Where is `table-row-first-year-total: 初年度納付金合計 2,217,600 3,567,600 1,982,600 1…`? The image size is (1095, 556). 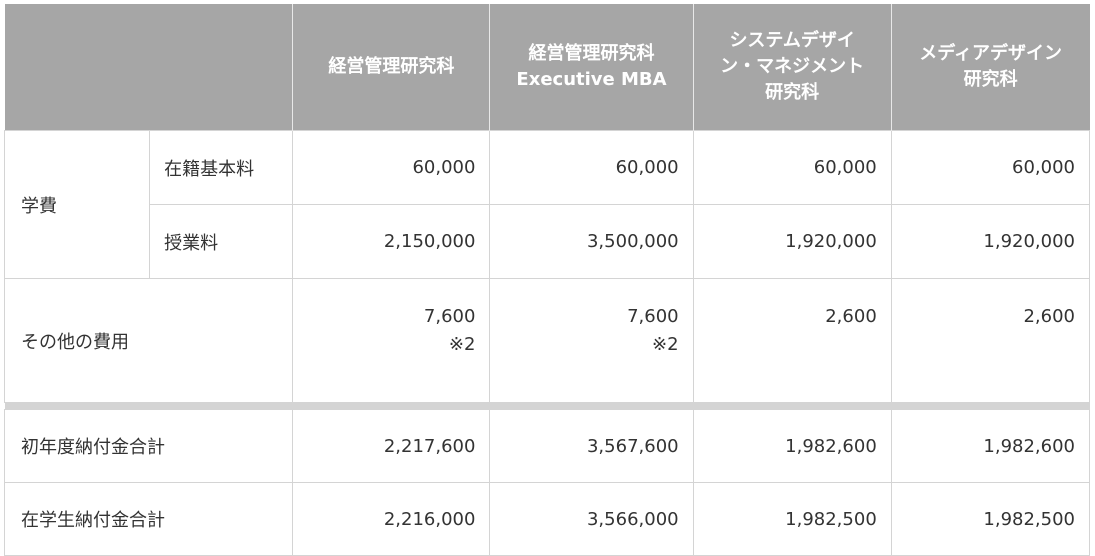 table-row-first-year-total: 初年度納付金合計 2,217,600 3,567,600 1,982,600 1… is located at coordinates (547, 446).